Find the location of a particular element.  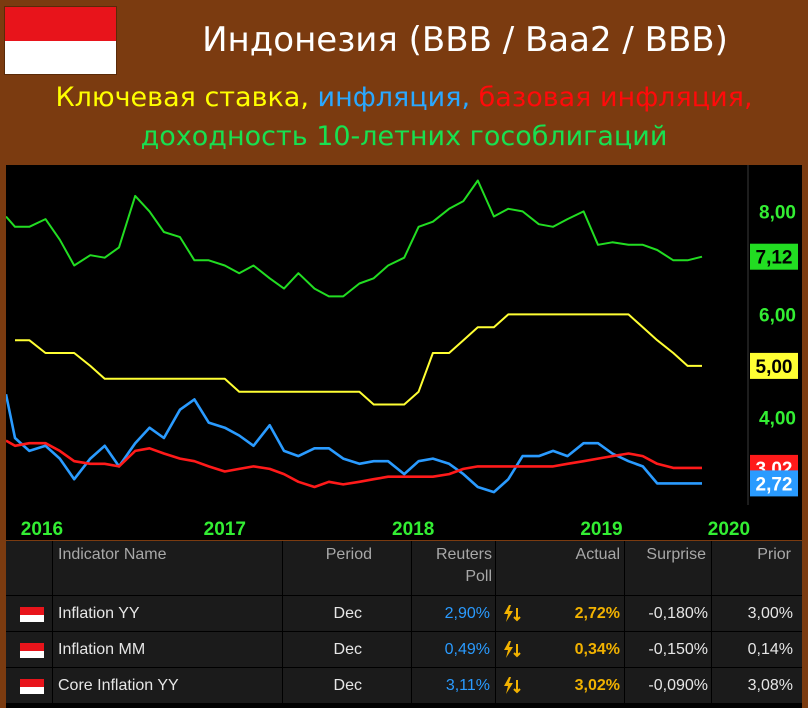

last-value-badge-inflation is located at coordinates (774, 483).